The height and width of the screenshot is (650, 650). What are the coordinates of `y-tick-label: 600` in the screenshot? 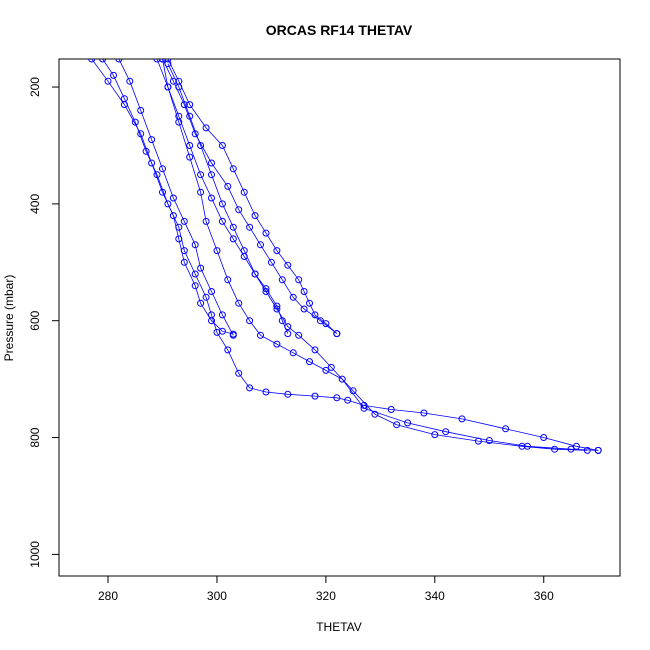 It's located at (35, 320).